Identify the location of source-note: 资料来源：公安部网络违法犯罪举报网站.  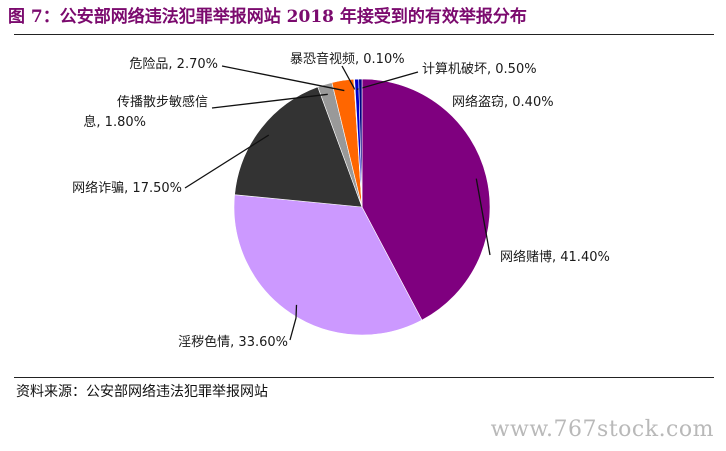
(142, 392).